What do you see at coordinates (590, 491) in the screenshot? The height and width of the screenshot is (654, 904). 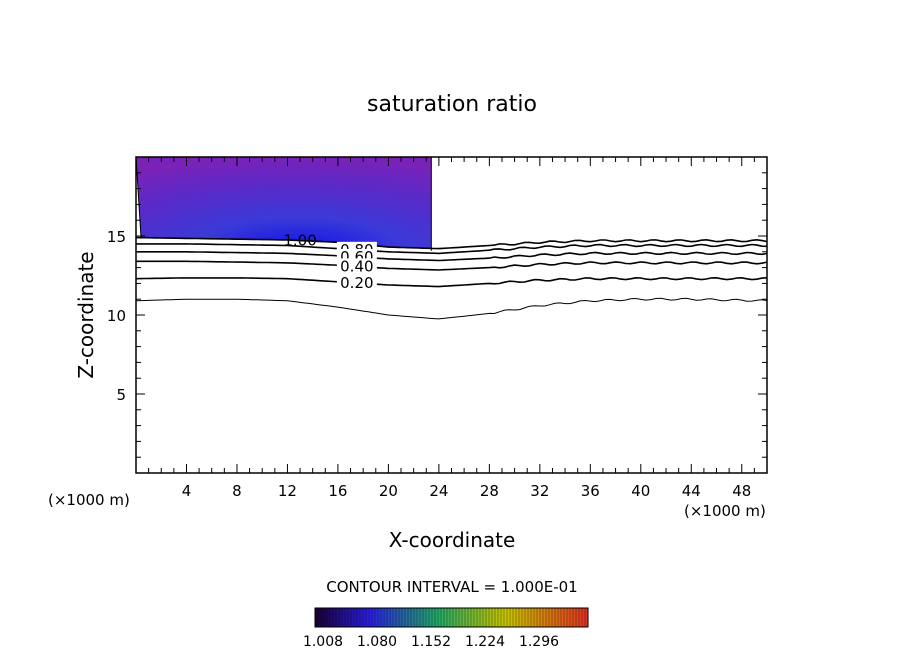 I see `x-tick-label: 36` at bounding box center [590, 491].